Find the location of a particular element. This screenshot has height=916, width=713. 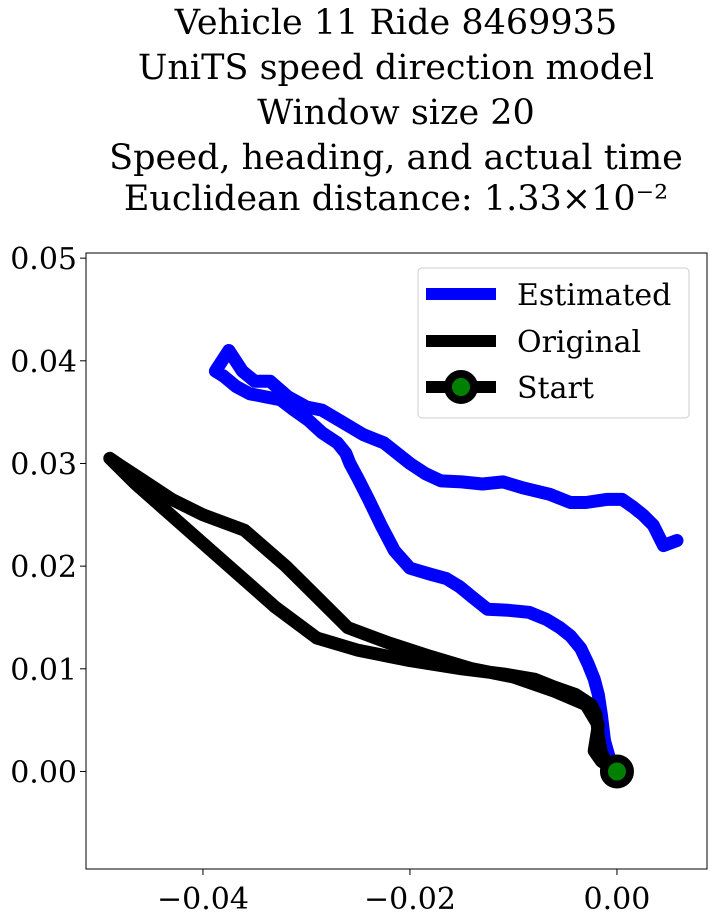

start-marker is located at coordinates (616, 771).